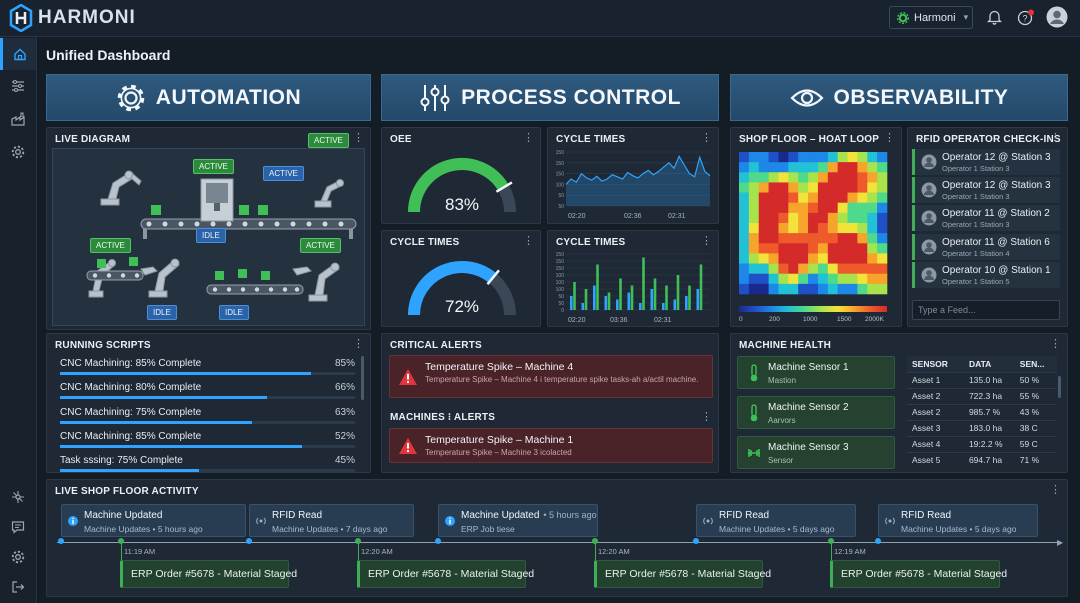 The height and width of the screenshot is (603, 1080). What do you see at coordinates (550, 97) in the screenshot?
I see `process-control-banner: PROCESS CONTROL` at bounding box center [550, 97].